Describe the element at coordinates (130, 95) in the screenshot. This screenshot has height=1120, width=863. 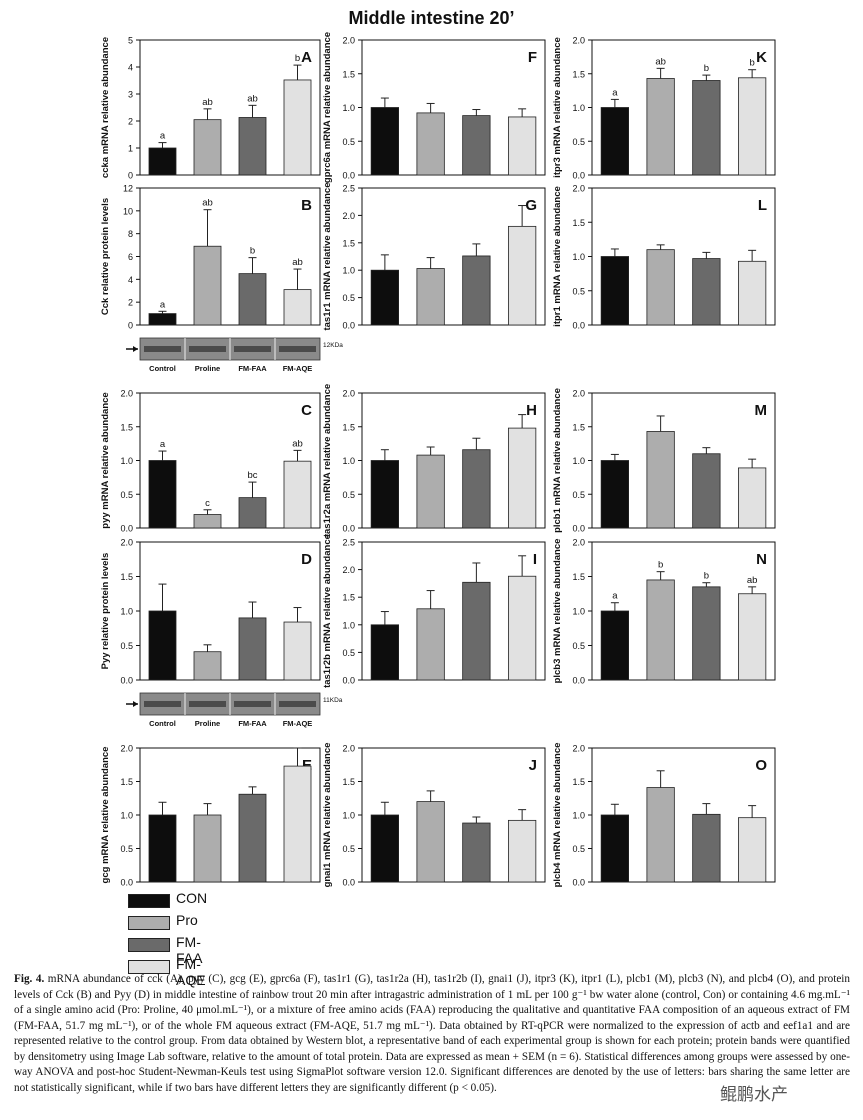
I see `y-tick-label: 3` at that location.